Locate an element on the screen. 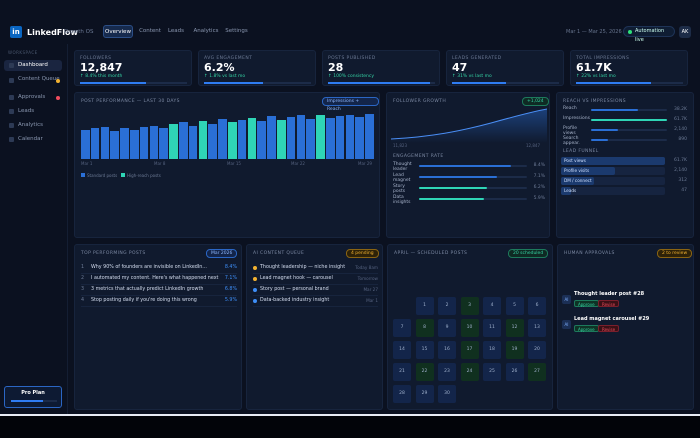 The height and width of the screenshot is (438, 700). tab-leads: Leads is located at coordinates (176, 31).